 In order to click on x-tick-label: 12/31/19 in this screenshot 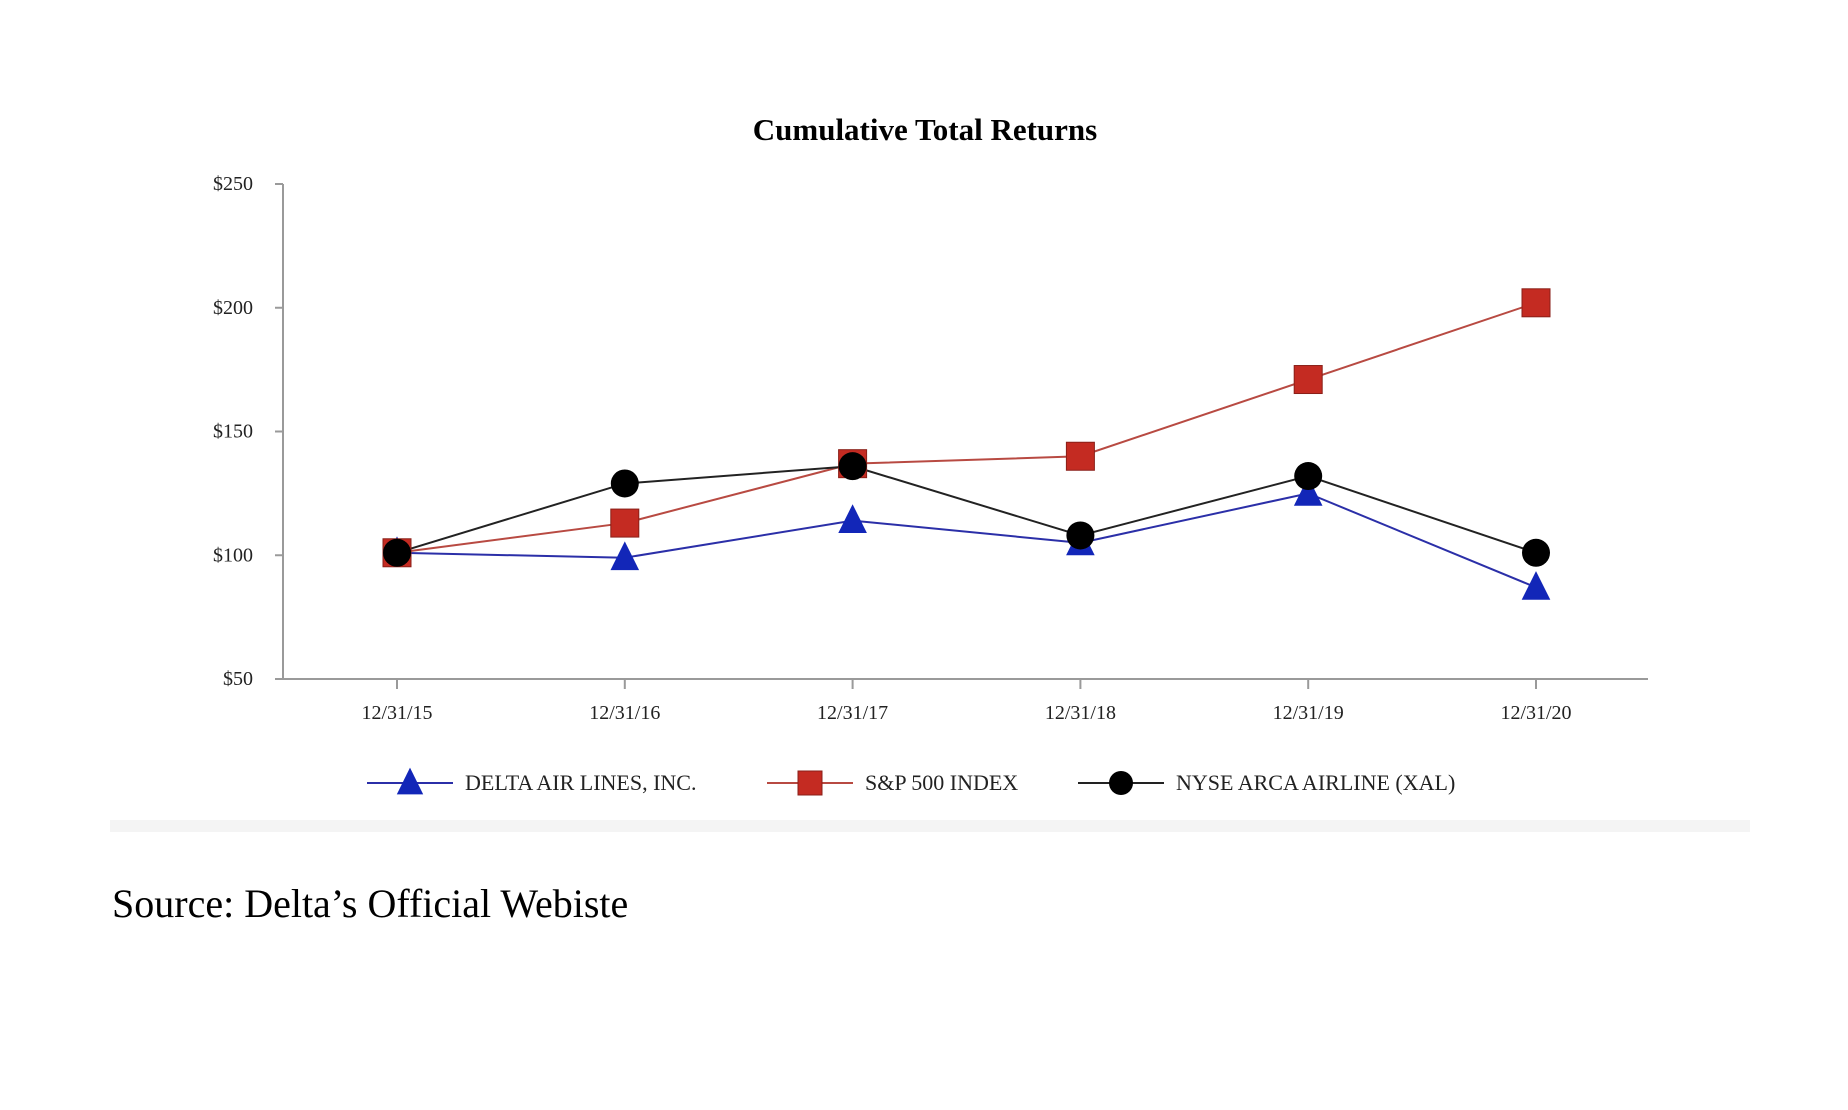, I will do `click(1308, 713)`.